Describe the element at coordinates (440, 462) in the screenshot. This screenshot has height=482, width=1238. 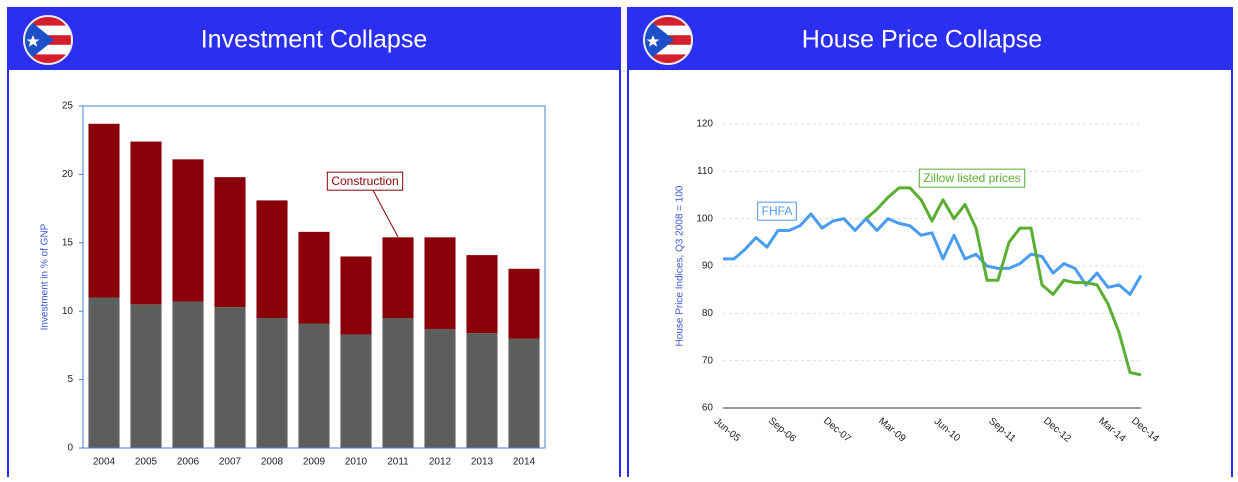
I see `x-tick-label: 2012` at that location.